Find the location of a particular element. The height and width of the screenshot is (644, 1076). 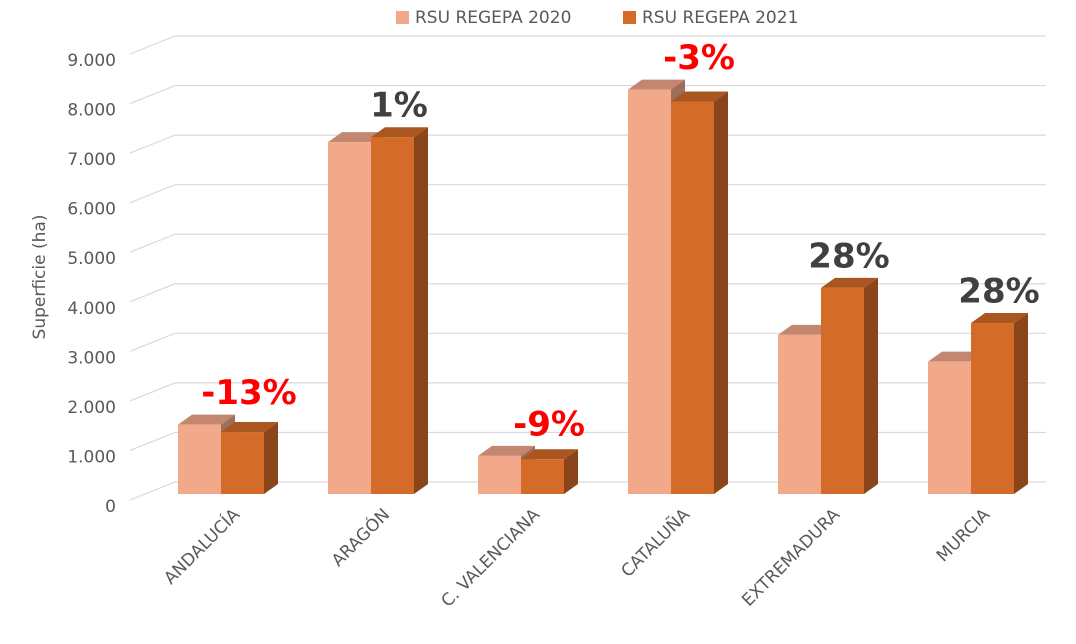

y-tick-label: 8.000 is located at coordinates (91, 111).